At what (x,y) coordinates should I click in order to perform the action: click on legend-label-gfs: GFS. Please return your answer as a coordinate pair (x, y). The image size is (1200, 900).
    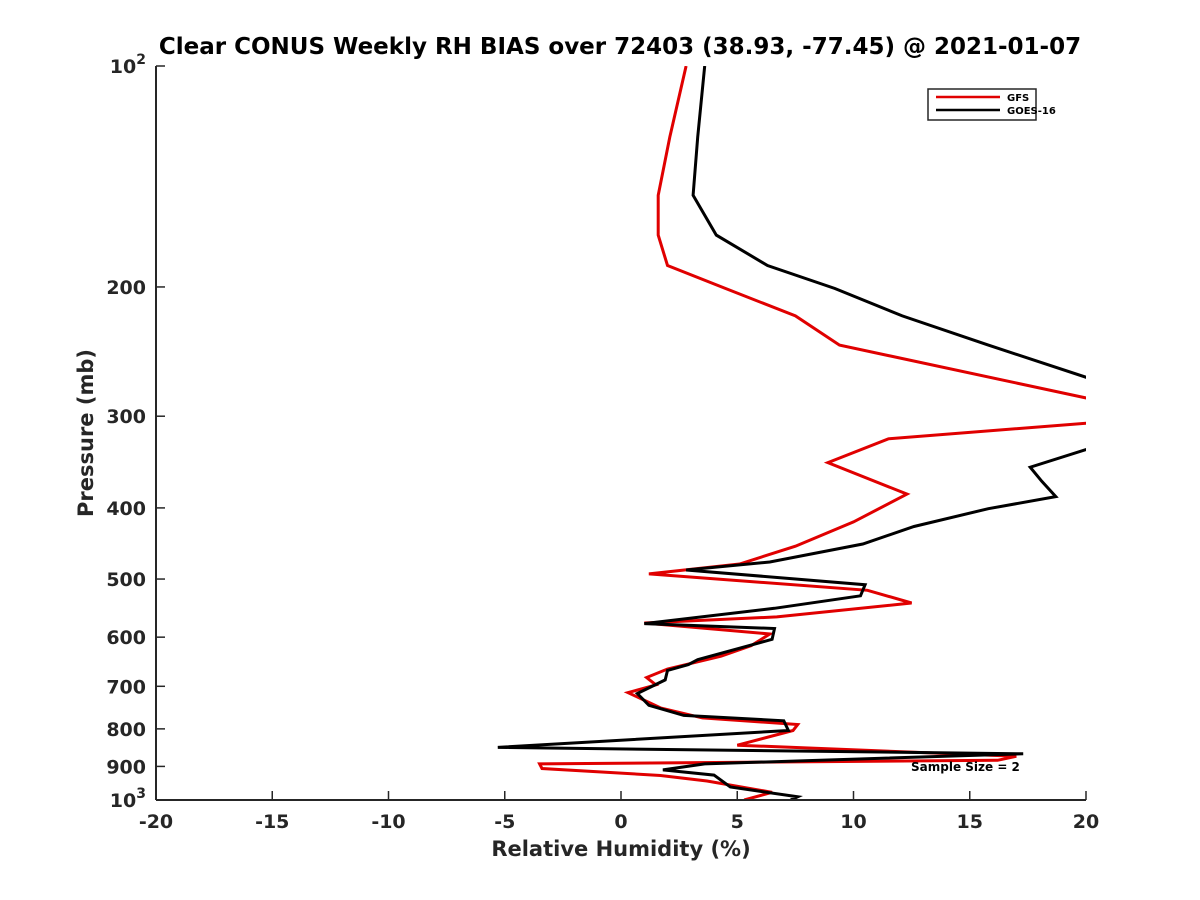
    Looking at the image, I should click on (1018, 98).